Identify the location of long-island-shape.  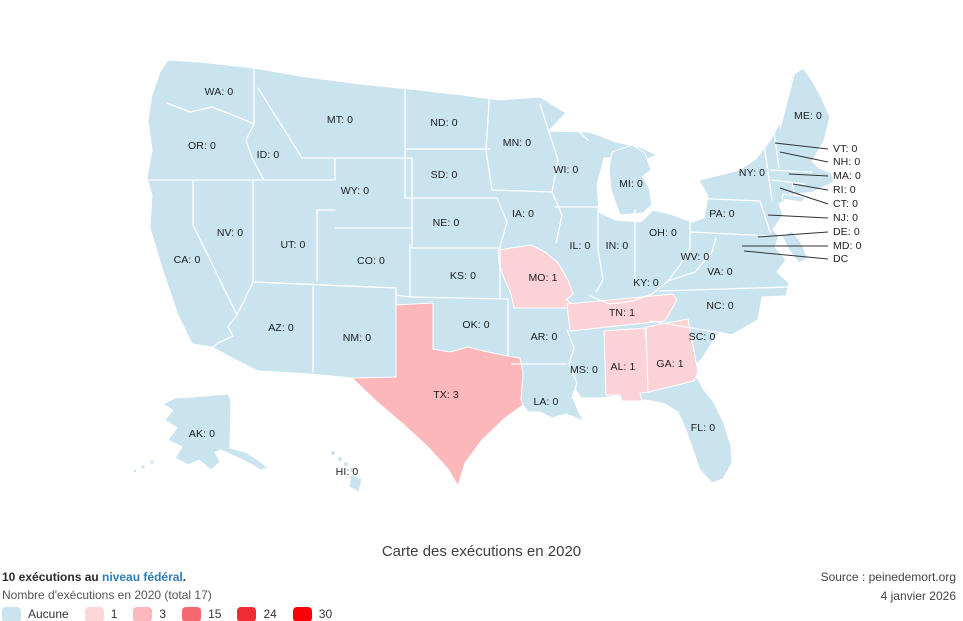
(793, 198).